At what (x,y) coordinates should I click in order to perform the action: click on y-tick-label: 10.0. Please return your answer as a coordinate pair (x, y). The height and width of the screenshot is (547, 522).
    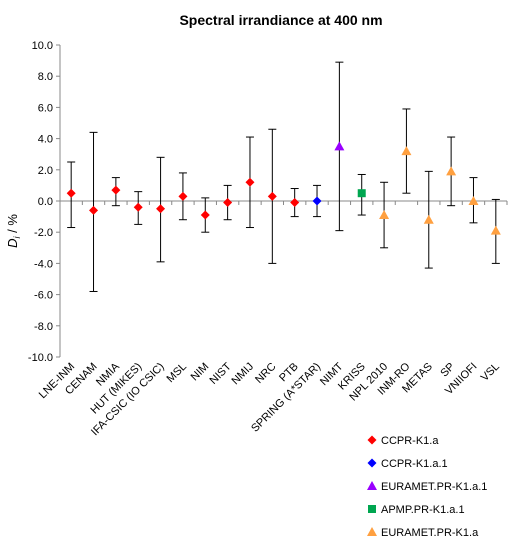
    Looking at the image, I should click on (42, 46).